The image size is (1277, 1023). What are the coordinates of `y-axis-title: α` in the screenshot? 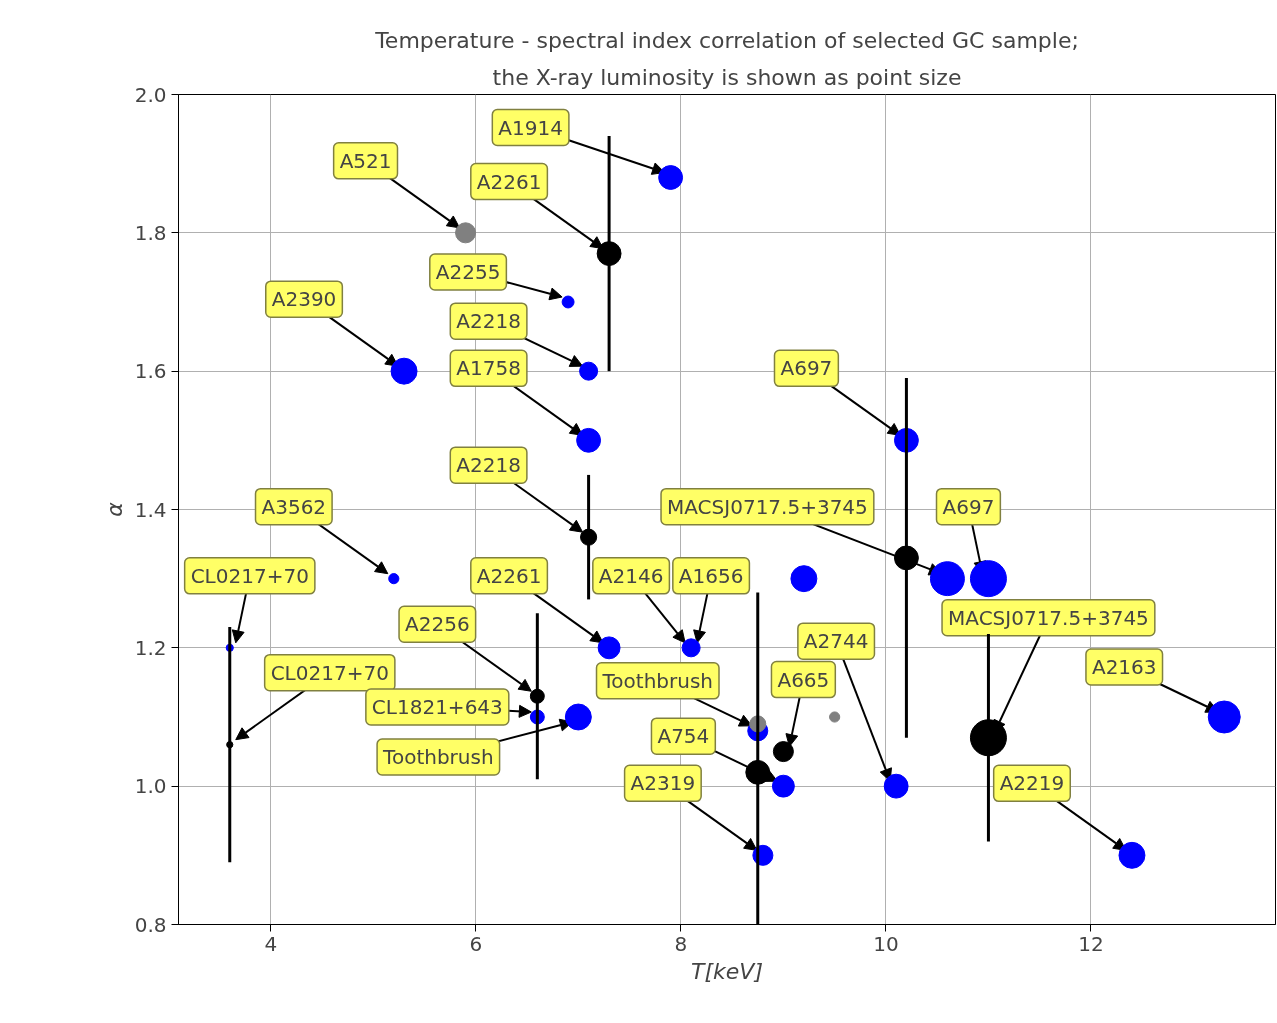 It's located at (114, 509).